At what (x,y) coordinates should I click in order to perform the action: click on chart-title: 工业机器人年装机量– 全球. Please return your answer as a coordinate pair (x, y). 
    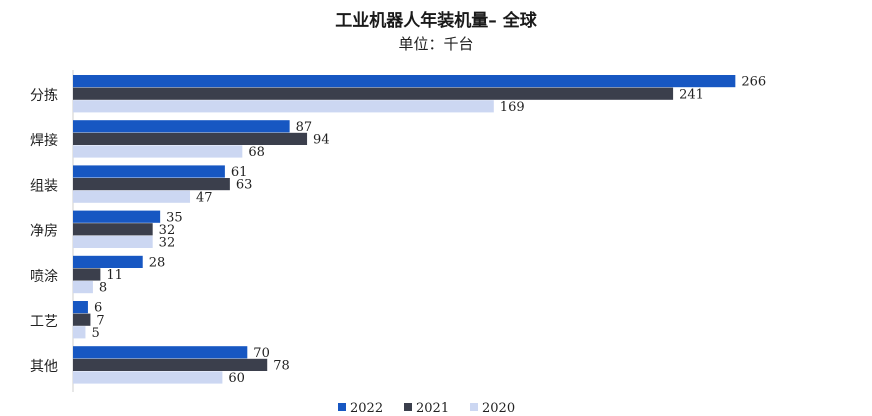
    Looking at the image, I should click on (436, 21).